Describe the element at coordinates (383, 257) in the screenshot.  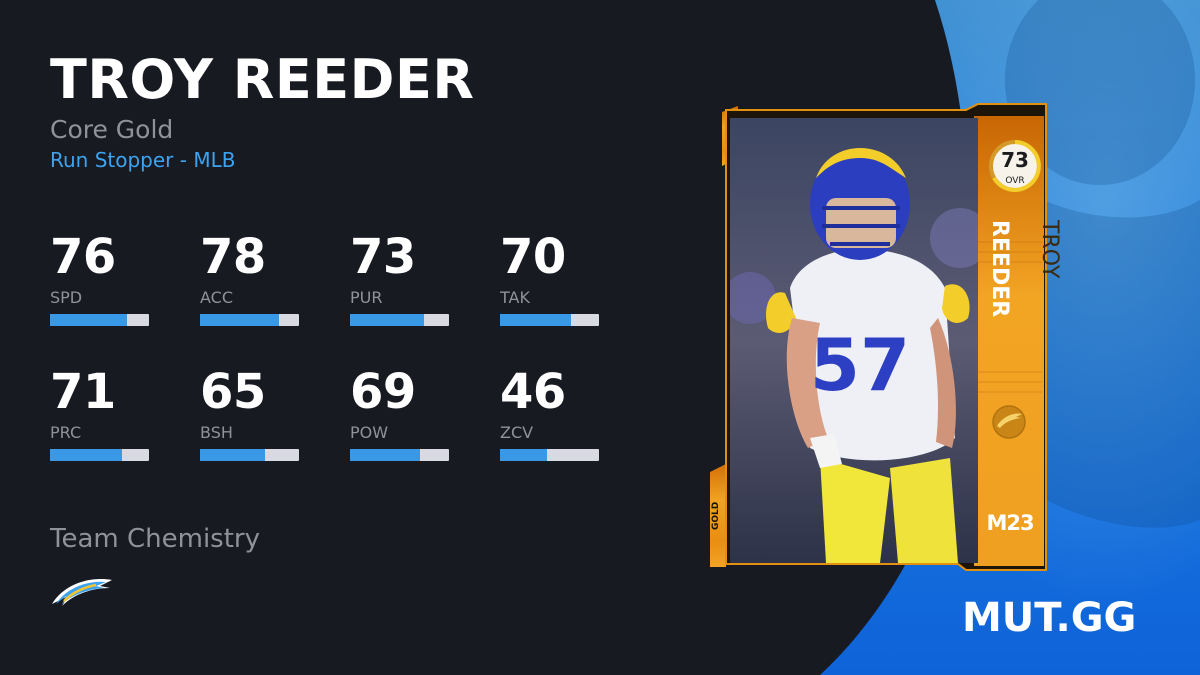
I see `stat-value: 73` at that location.